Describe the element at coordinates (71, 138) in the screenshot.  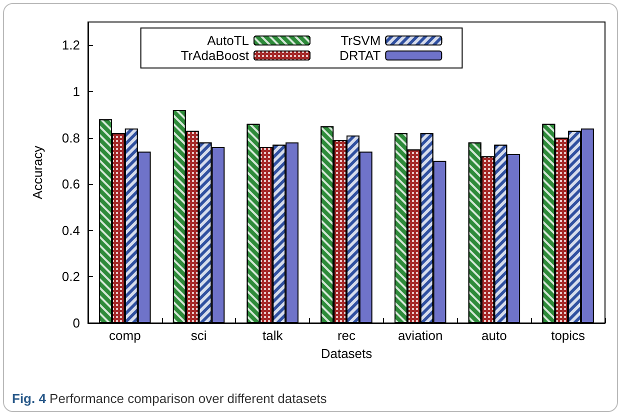
I see `y-tick-label: 0.8` at that location.